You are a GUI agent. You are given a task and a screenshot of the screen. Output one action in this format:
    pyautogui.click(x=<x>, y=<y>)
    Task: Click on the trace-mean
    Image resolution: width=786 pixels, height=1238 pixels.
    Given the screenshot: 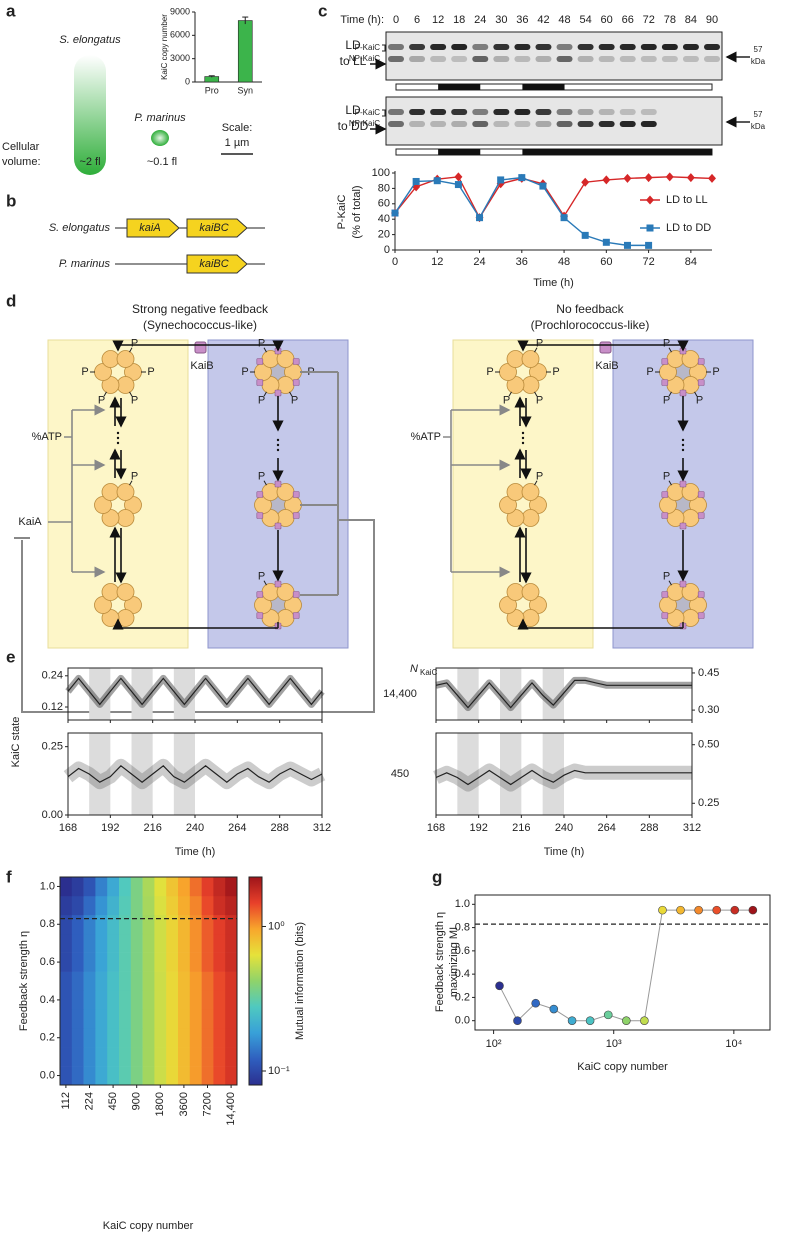 What is the action you would take?
    pyautogui.click(x=563, y=694)
    